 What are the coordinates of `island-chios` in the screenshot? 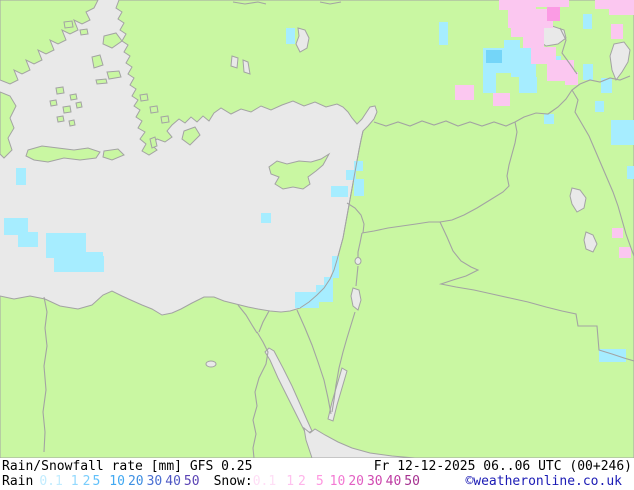 It's located at (97, 61).